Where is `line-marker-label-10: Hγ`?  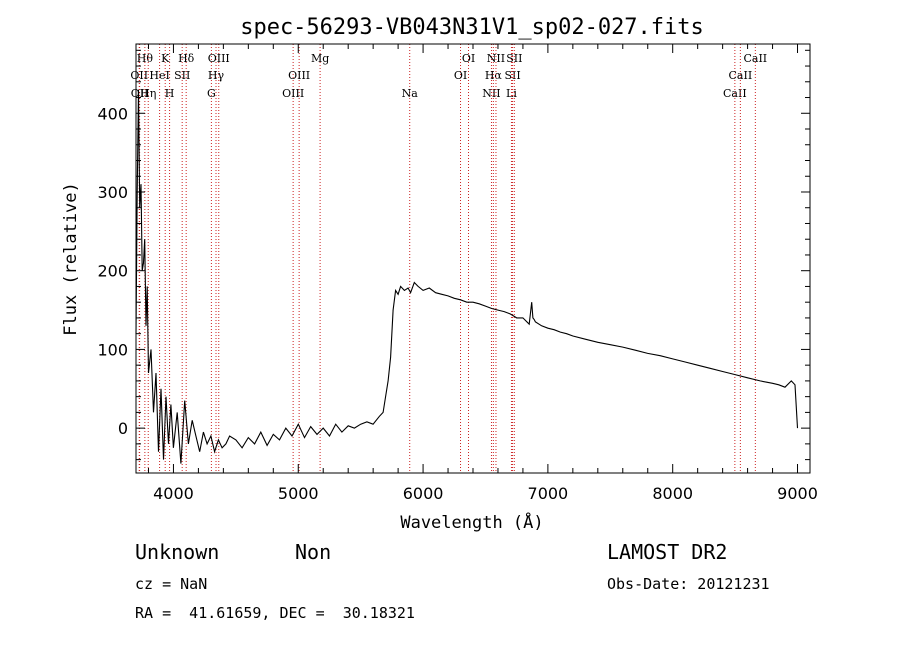
line-marker-label-10: Hγ is located at coordinates (216, 75).